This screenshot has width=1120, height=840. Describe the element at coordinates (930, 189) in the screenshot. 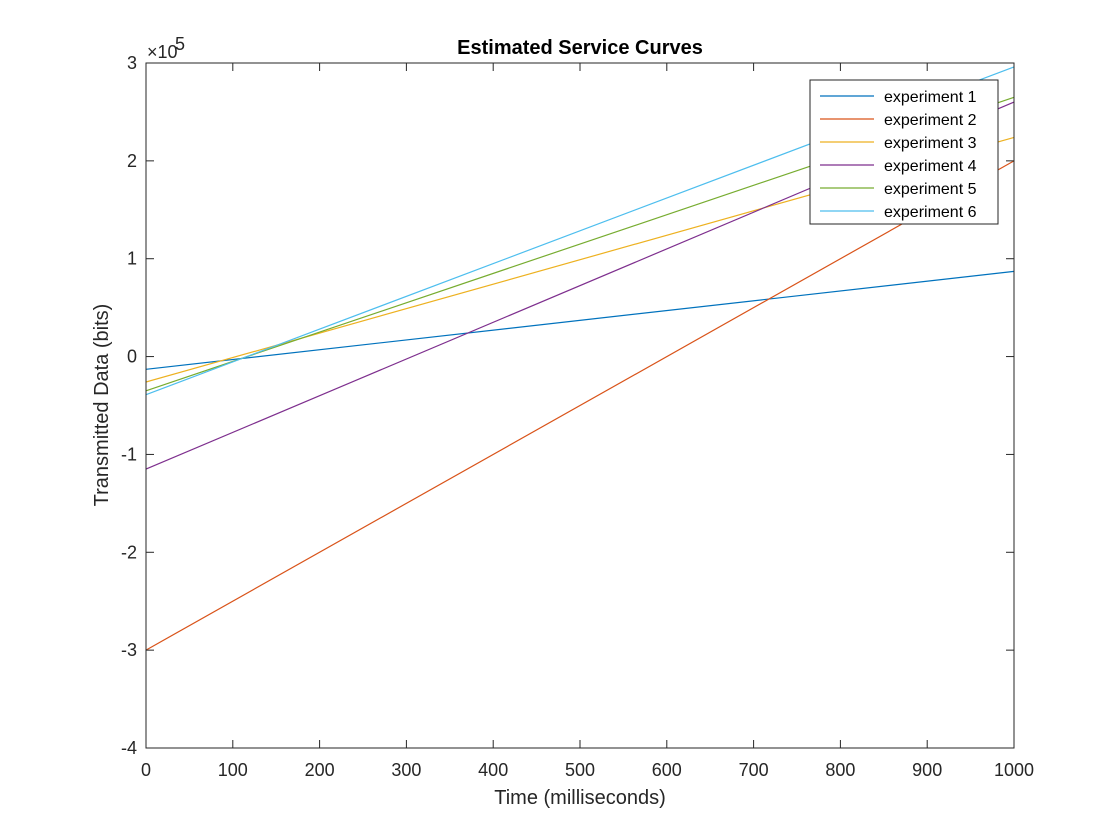

I see `legend-label-5: experiment 5` at that location.